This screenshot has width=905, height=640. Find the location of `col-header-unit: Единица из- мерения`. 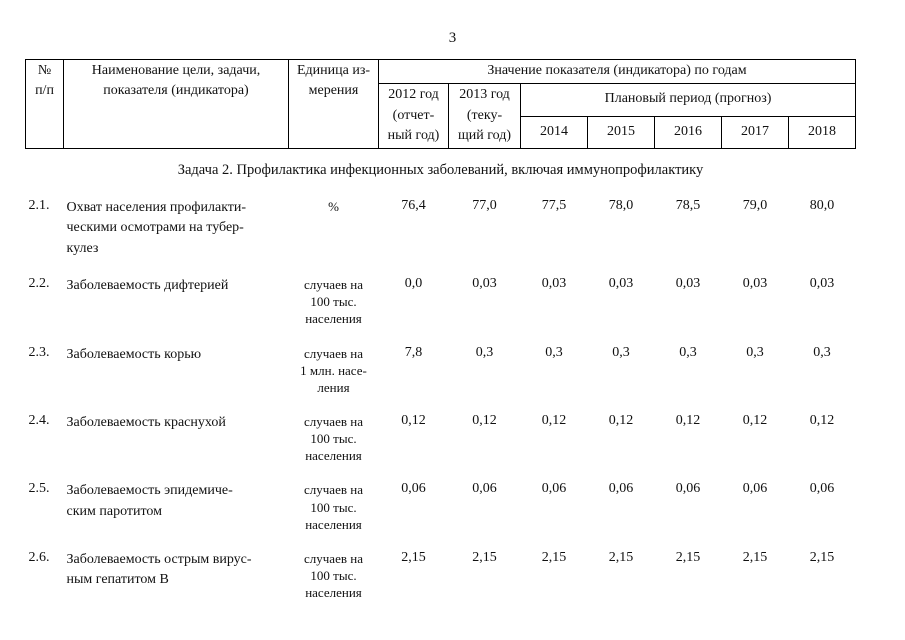

col-header-unit: Единица из- мерения is located at coordinates (333, 104).